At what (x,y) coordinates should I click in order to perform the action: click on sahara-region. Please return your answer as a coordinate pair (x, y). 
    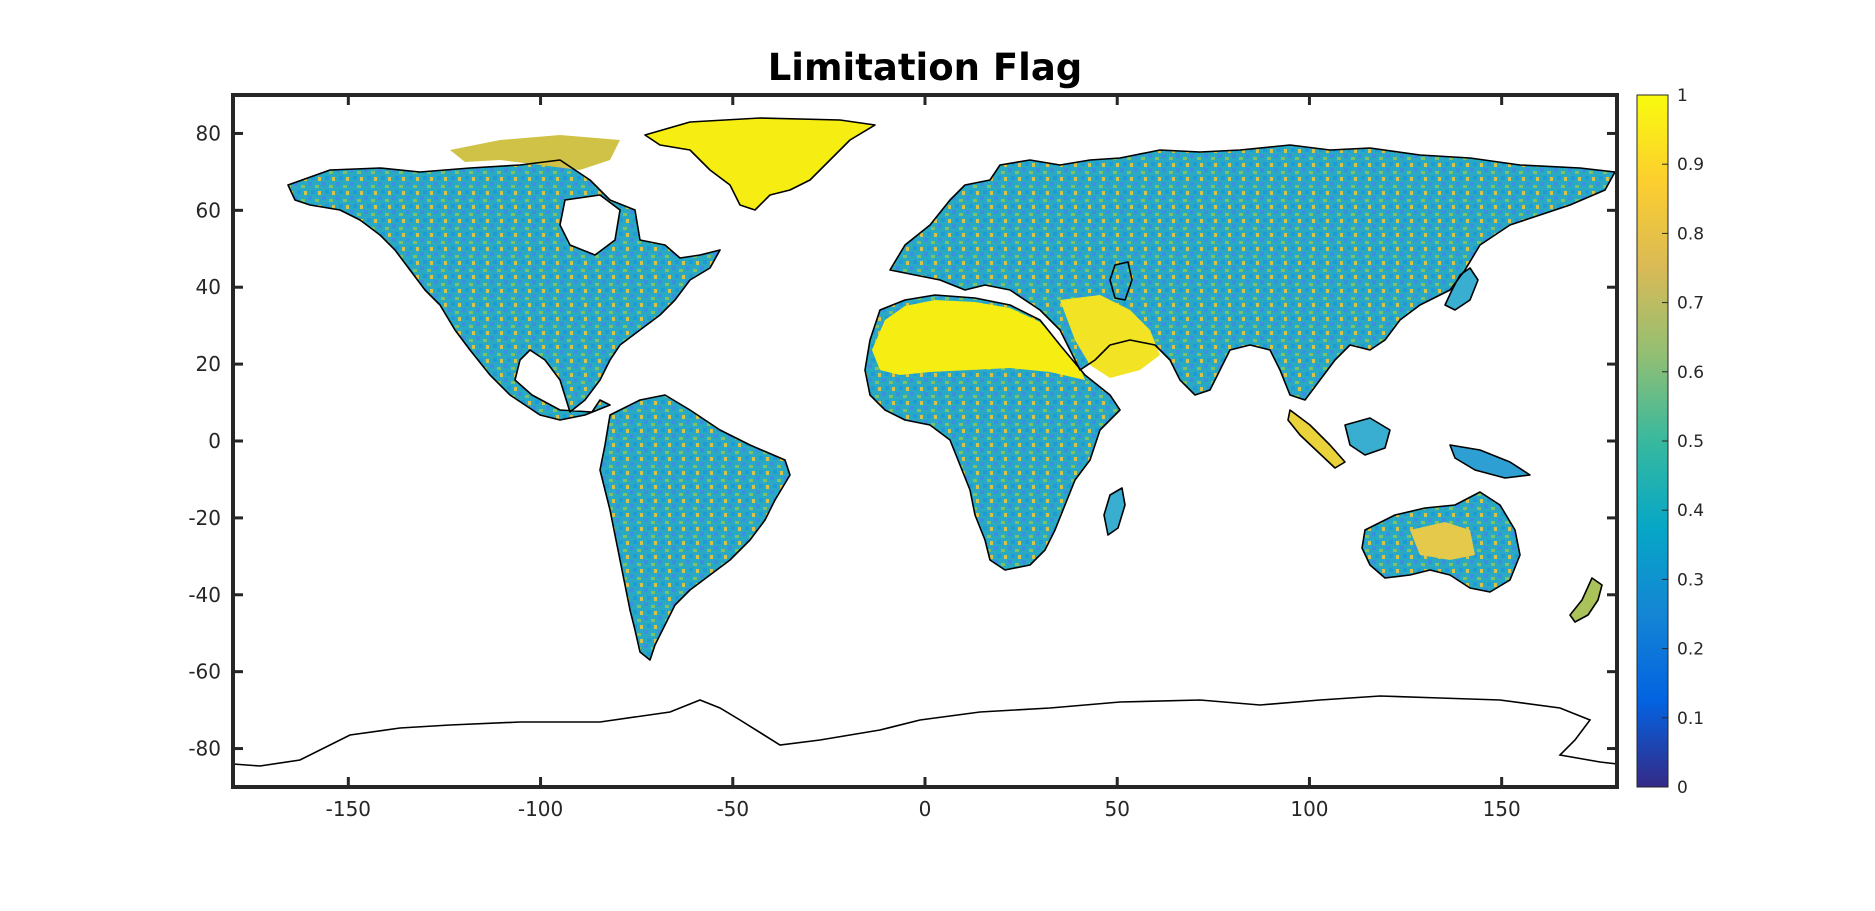
    Looking at the image, I should click on (978, 340).